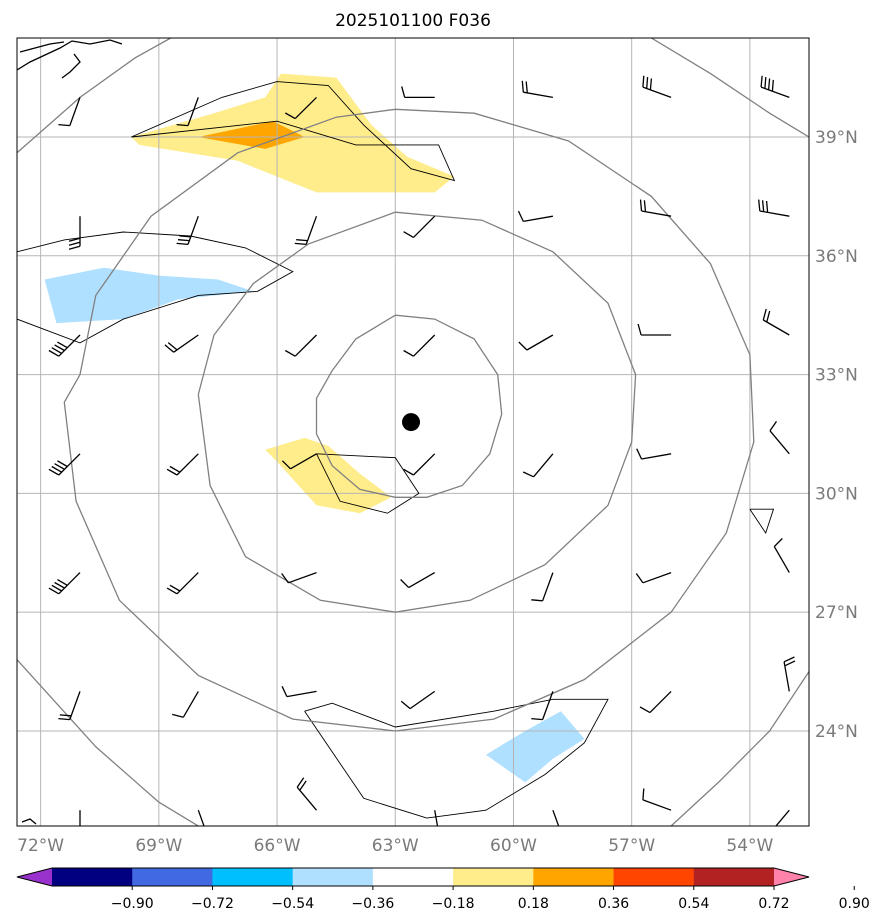 The height and width of the screenshot is (924, 878). I want to click on colorbar-tick-label: −0.90, so click(132, 904).